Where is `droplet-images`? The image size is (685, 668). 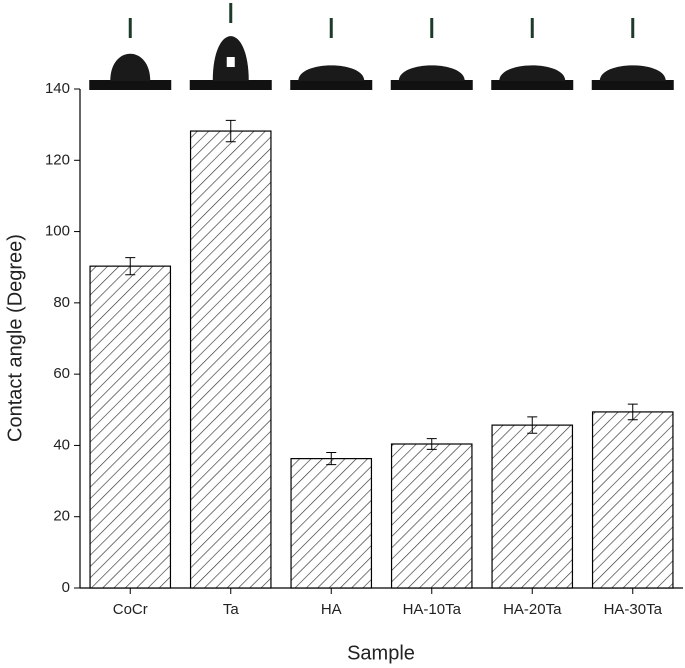 droplet-images is located at coordinates (381, 46).